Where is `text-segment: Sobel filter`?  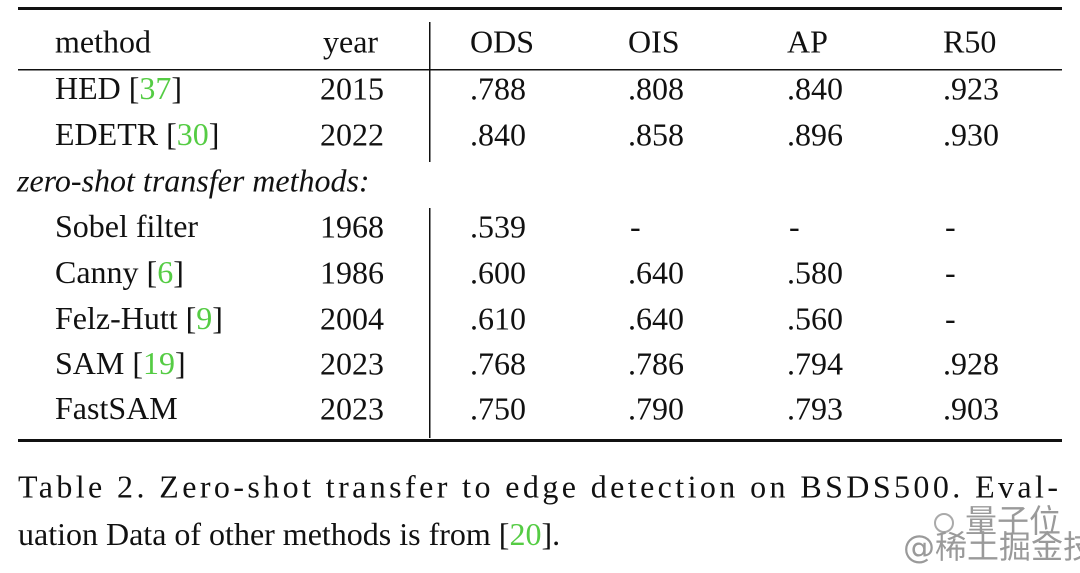
text-segment: Sobel filter is located at coordinates (126, 226).